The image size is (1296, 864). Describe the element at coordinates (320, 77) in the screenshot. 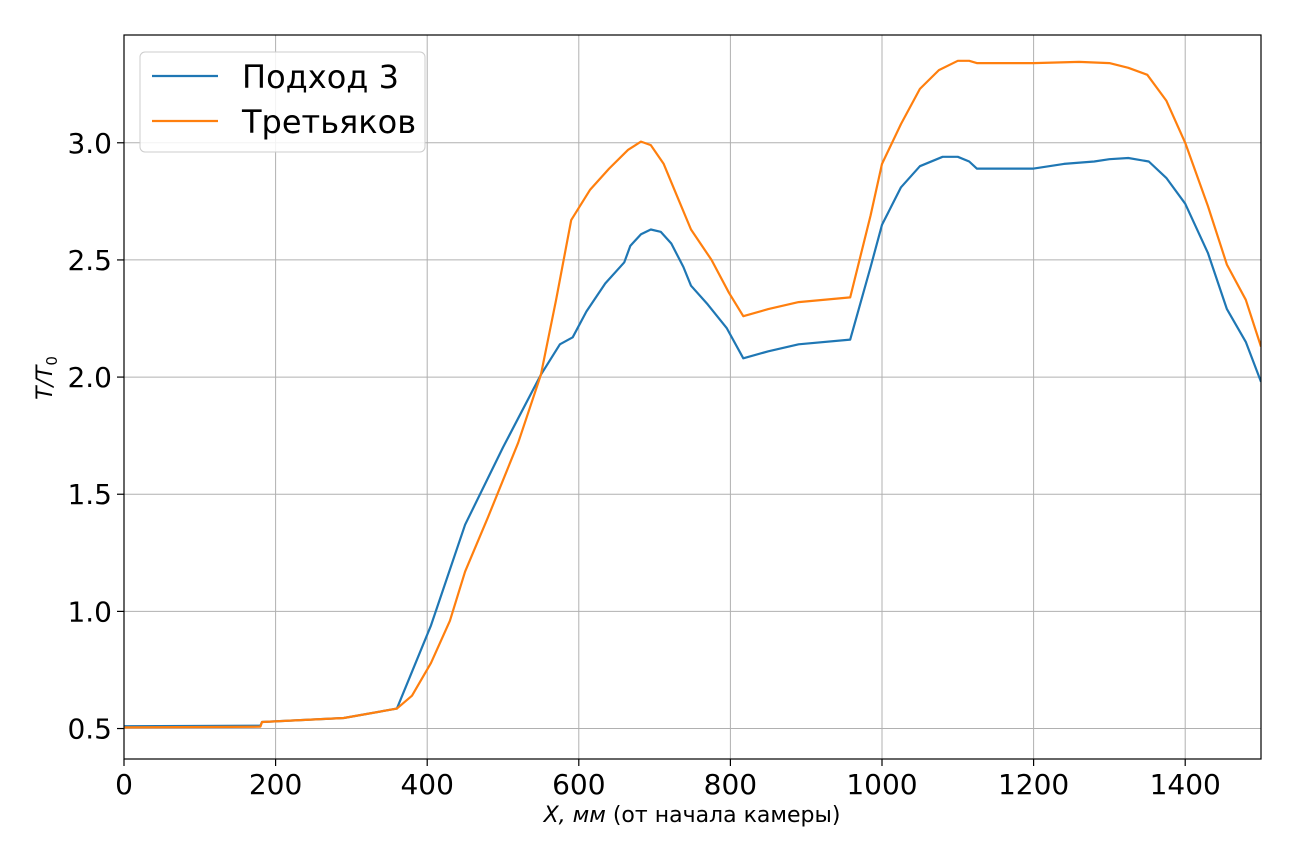

I see `legend-label-podkhod-3: Подход 3` at that location.